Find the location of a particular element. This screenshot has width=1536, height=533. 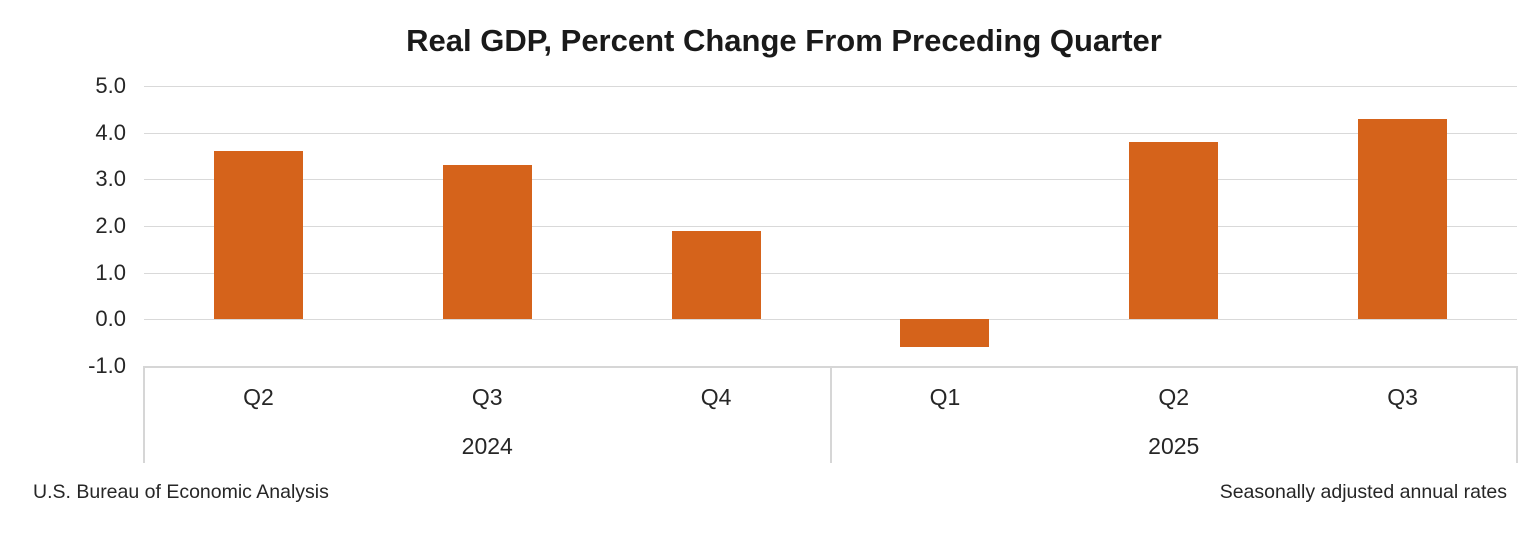

bar-2024-q3 is located at coordinates (487, 242).